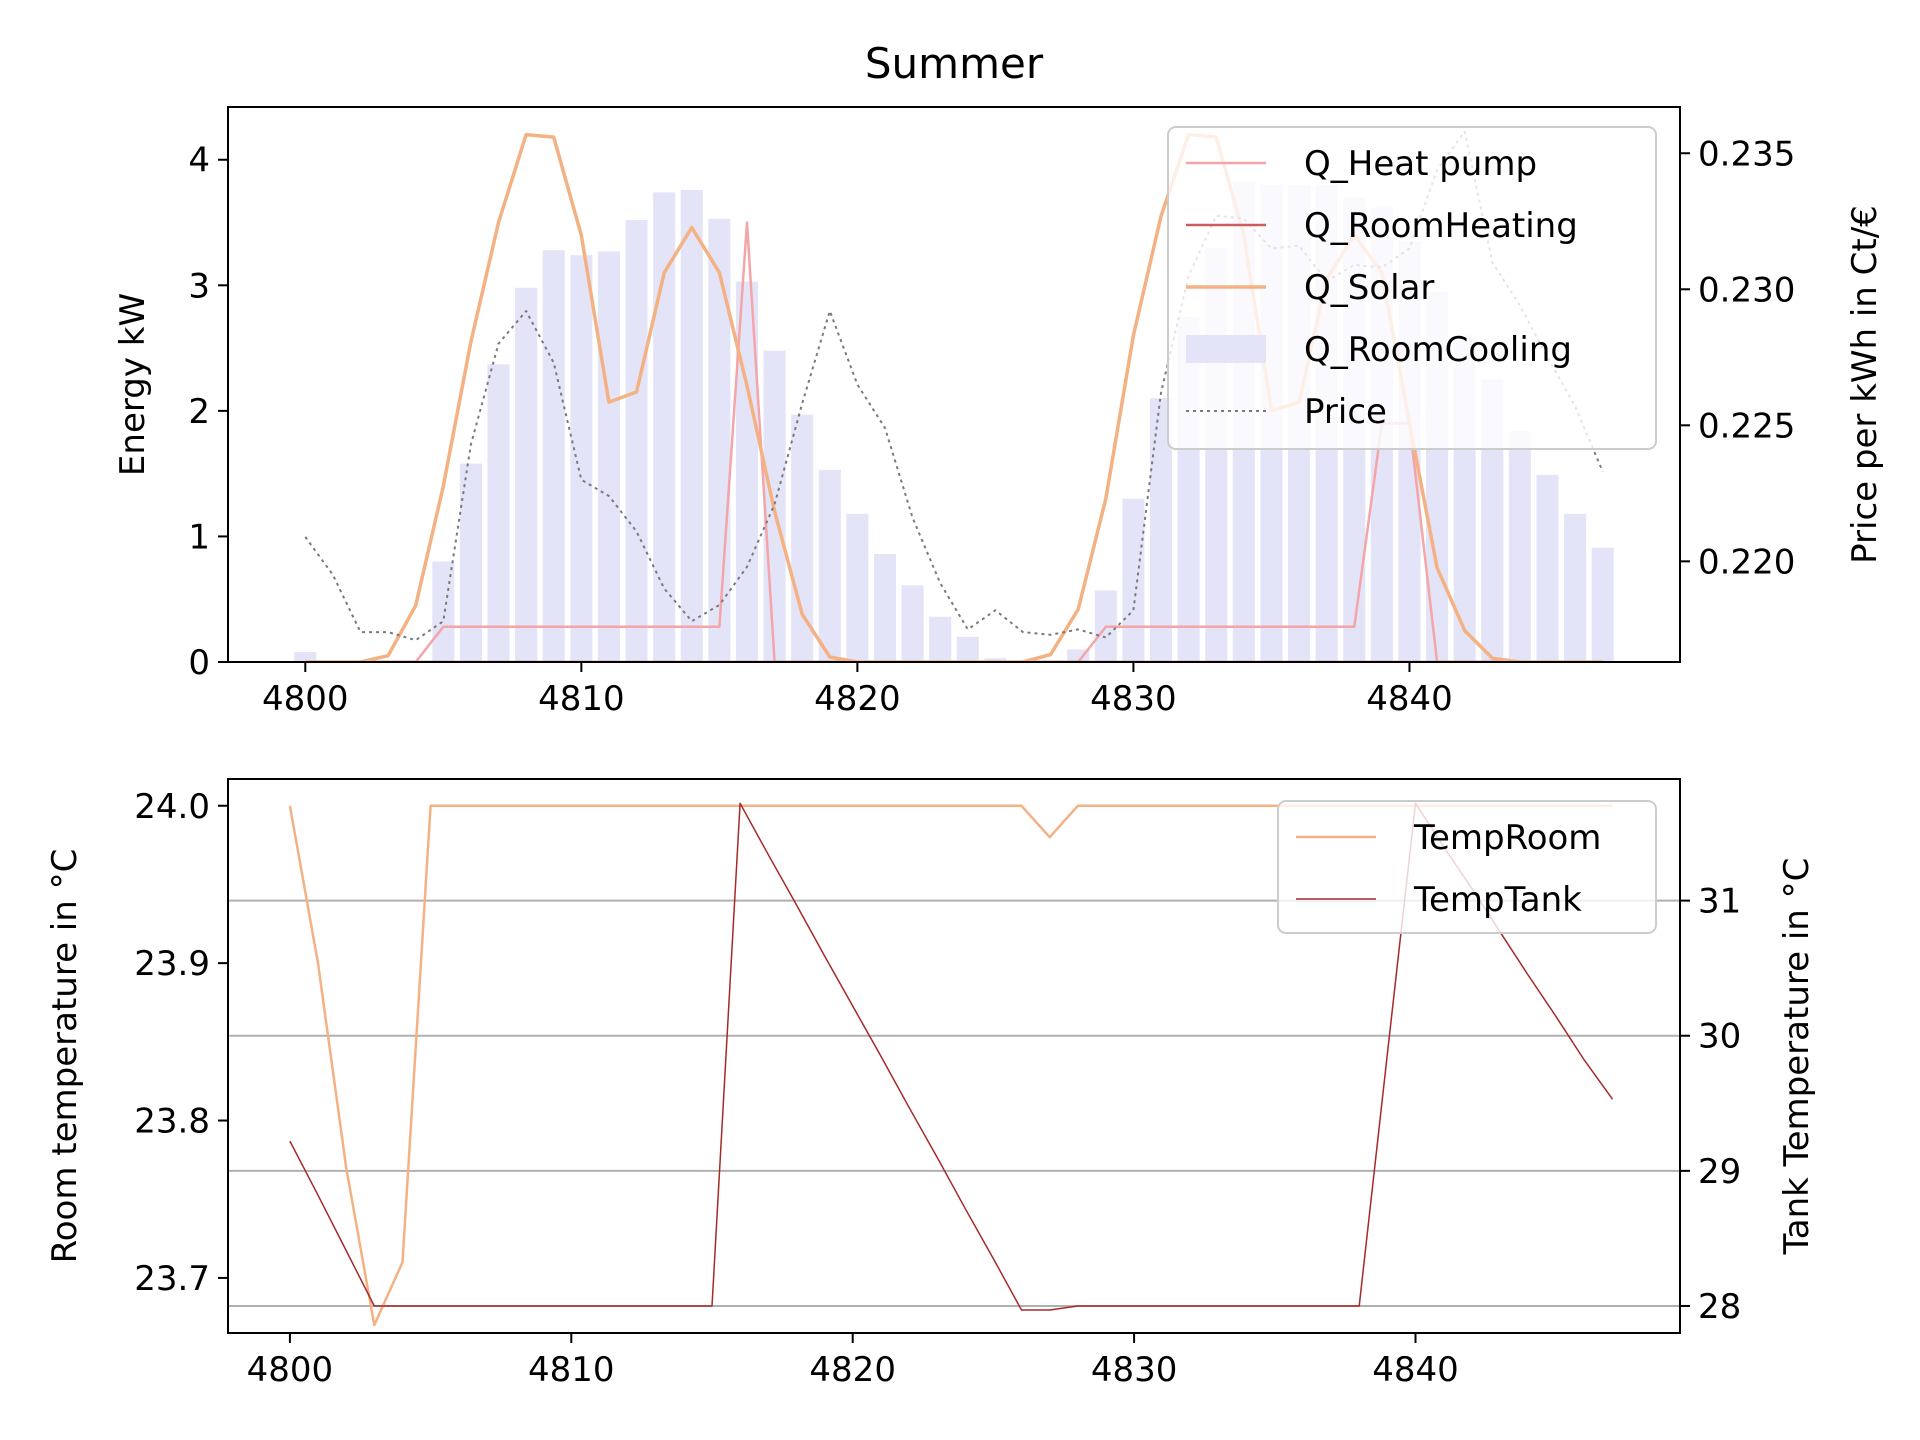 This screenshot has height=1440, width=1920. Describe the element at coordinates (133, 384) in the screenshot. I see `y-axis-label: Energy kW` at that location.